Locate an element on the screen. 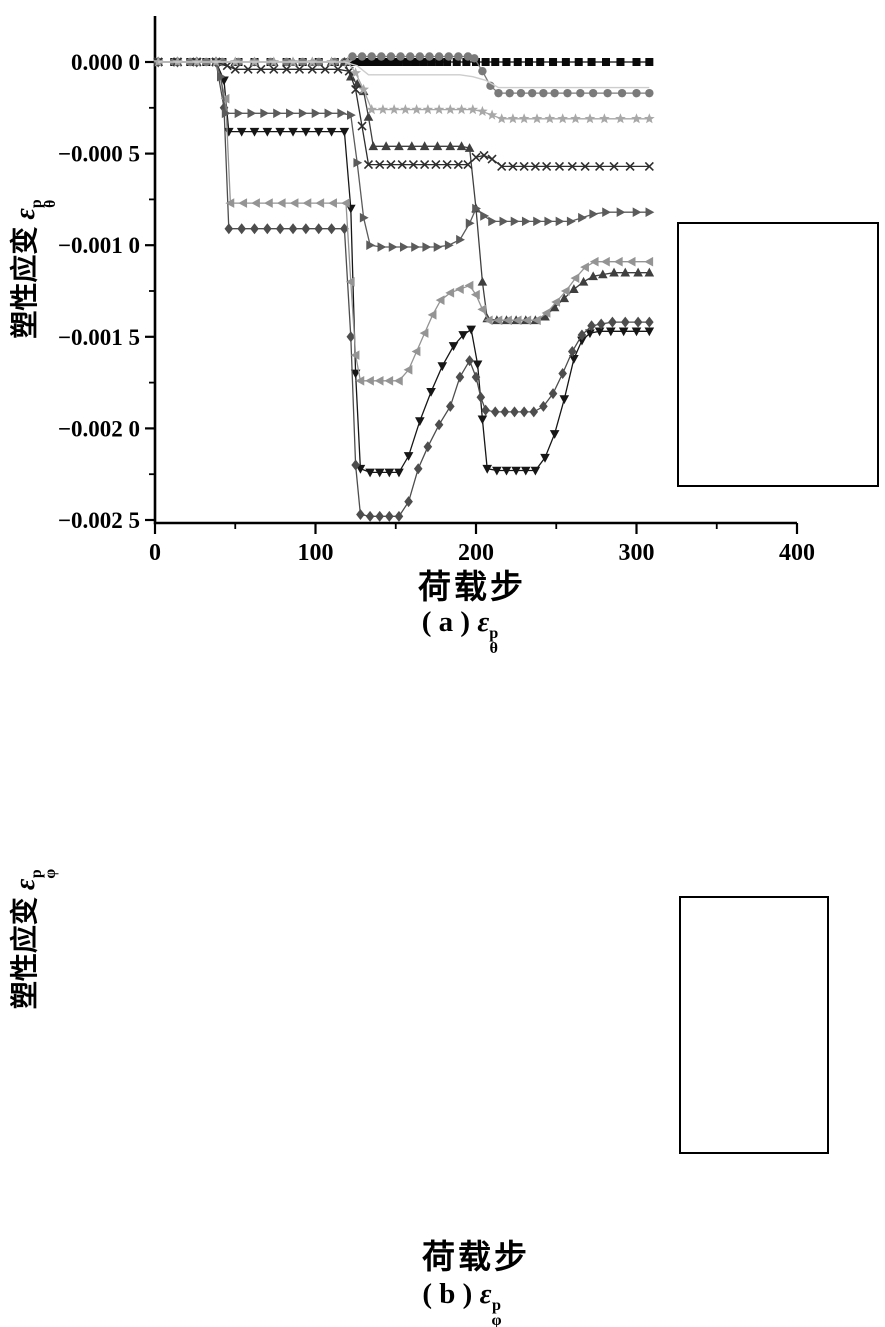 The height and width of the screenshot is (1327, 885). series-phi-37.6° is located at coordinates (404, 75).